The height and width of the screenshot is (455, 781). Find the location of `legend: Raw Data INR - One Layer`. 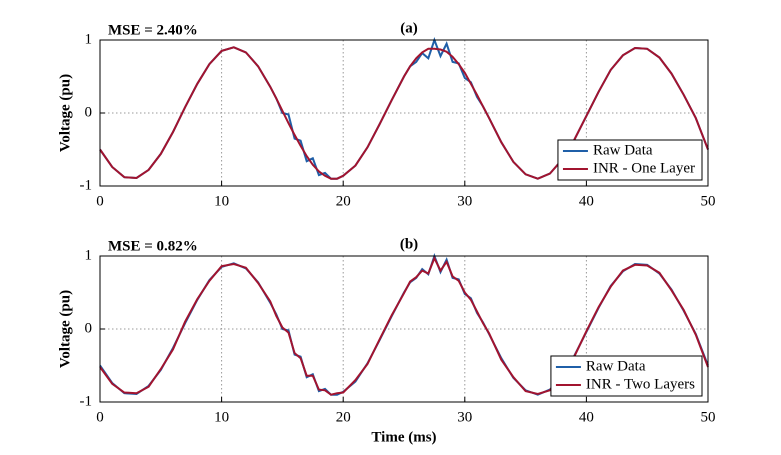

legend: Raw Data INR - One Layer is located at coordinates (630, 160).